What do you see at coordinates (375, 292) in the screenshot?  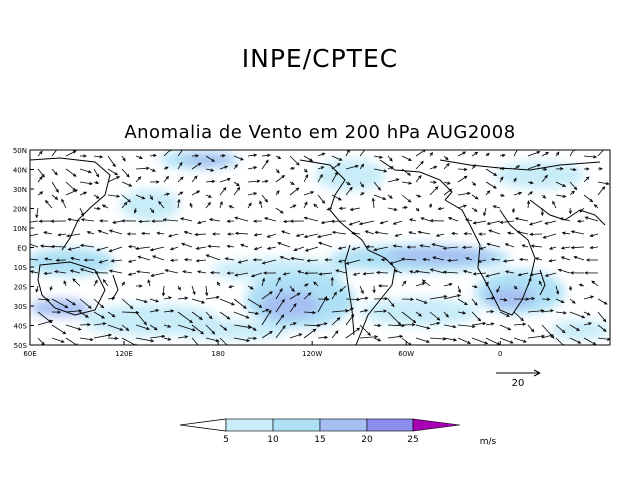 I see `south-america-east` at bounding box center [375, 292].